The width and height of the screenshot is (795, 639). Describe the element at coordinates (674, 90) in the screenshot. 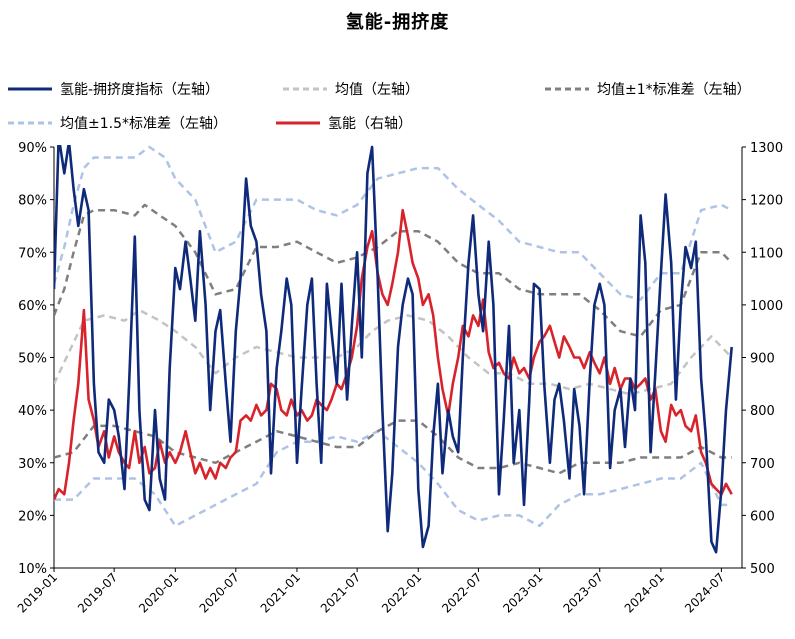

I see `legend-label-std1: 均值±1*标准差（左轴）` at that location.